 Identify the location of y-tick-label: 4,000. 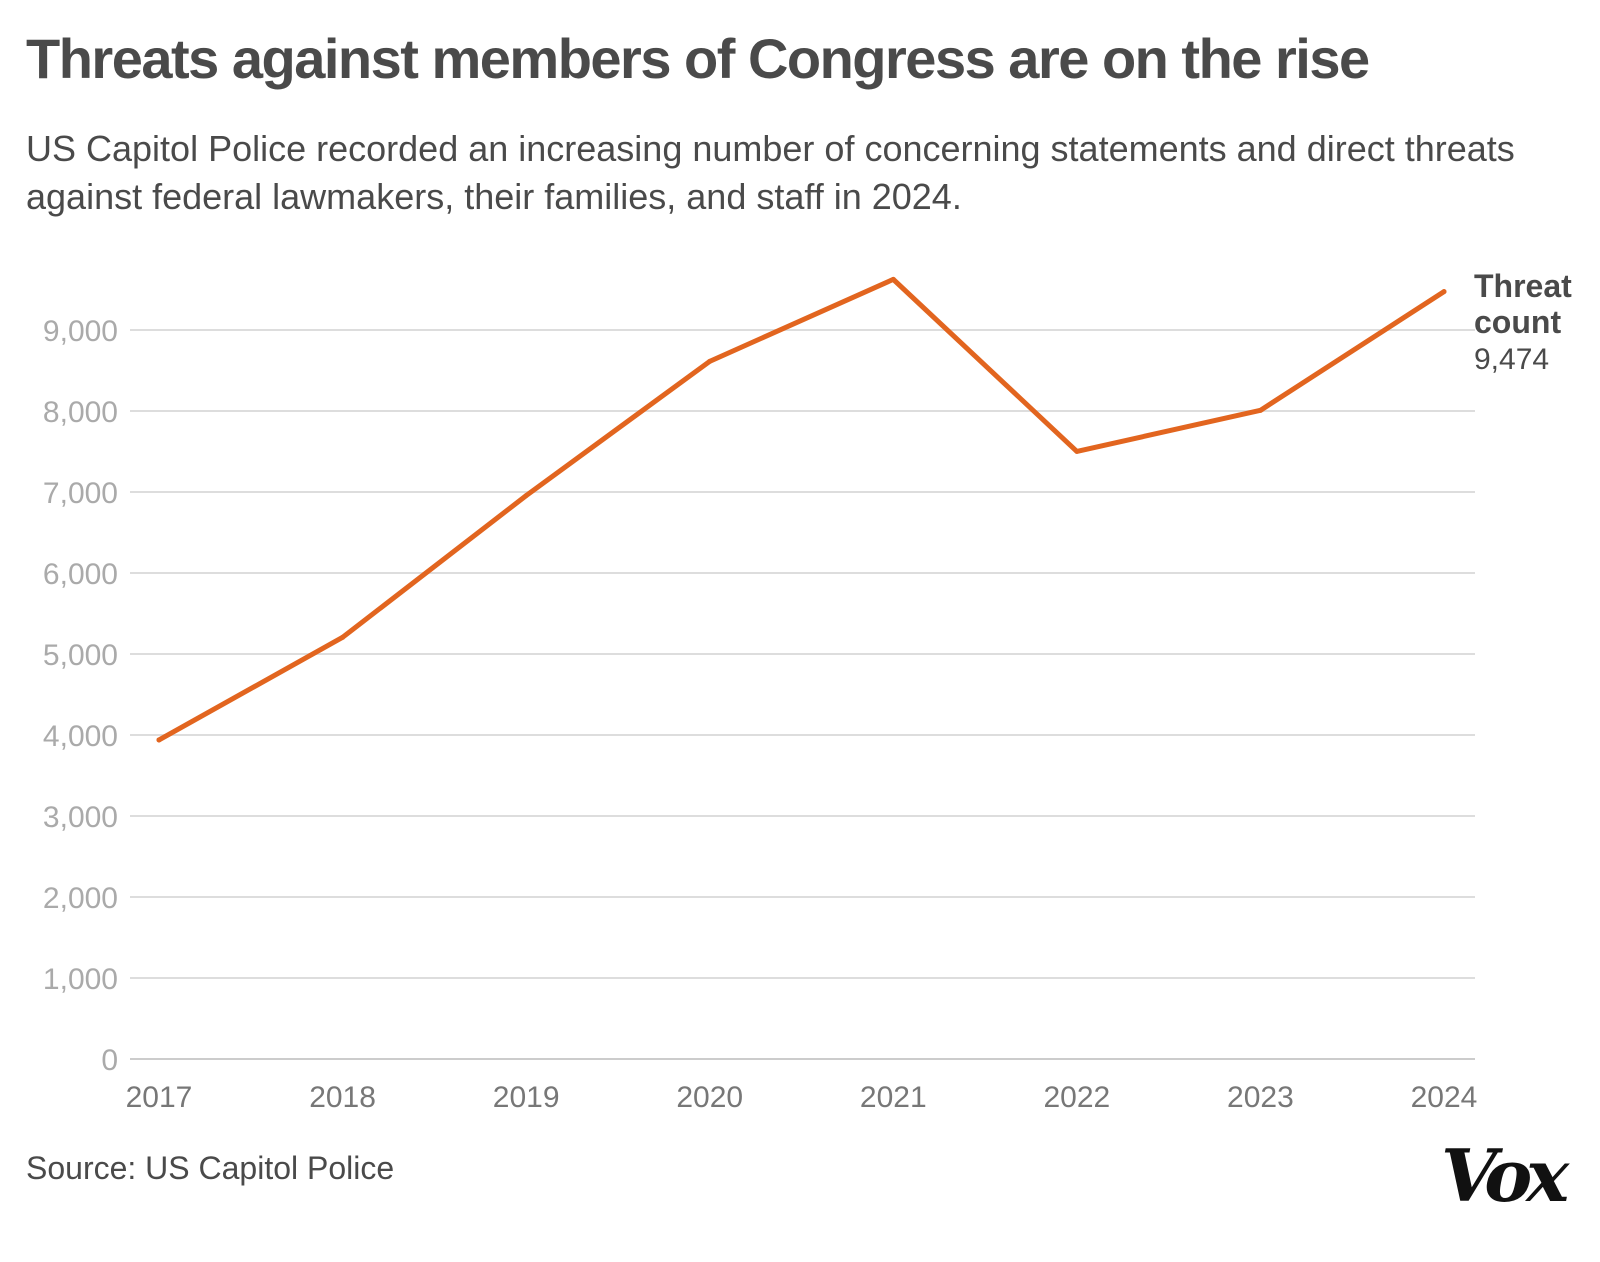
(80, 736).